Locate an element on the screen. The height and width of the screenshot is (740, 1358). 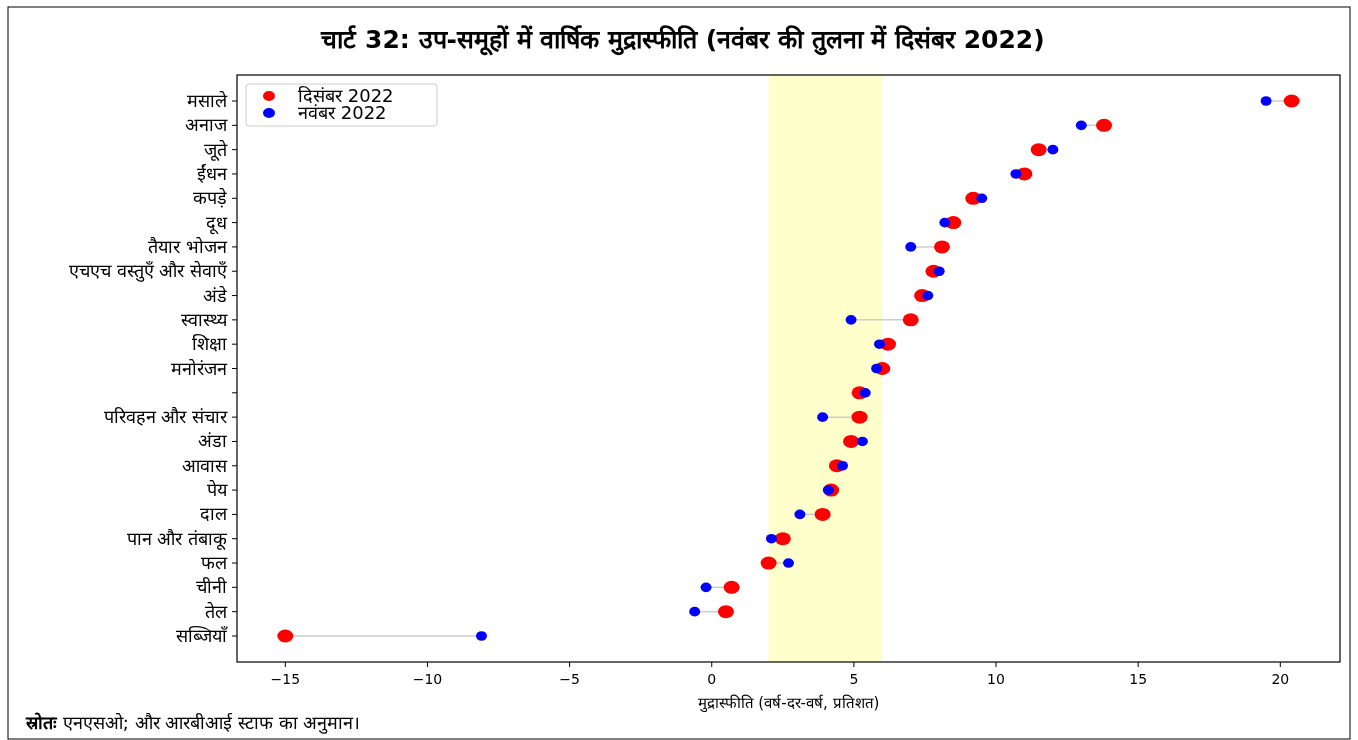
x-tick-label: −15 is located at coordinates (285, 679).